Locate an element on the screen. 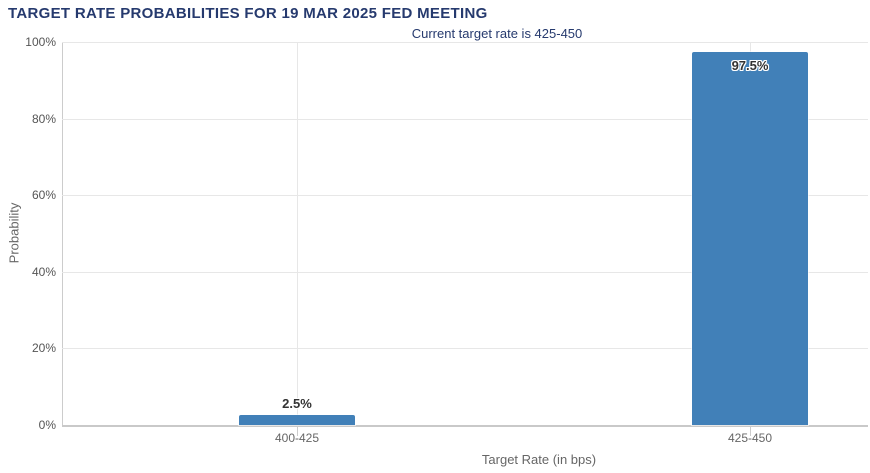 The height and width of the screenshot is (473, 870). bar-value-label: 2.5% is located at coordinates (297, 404).